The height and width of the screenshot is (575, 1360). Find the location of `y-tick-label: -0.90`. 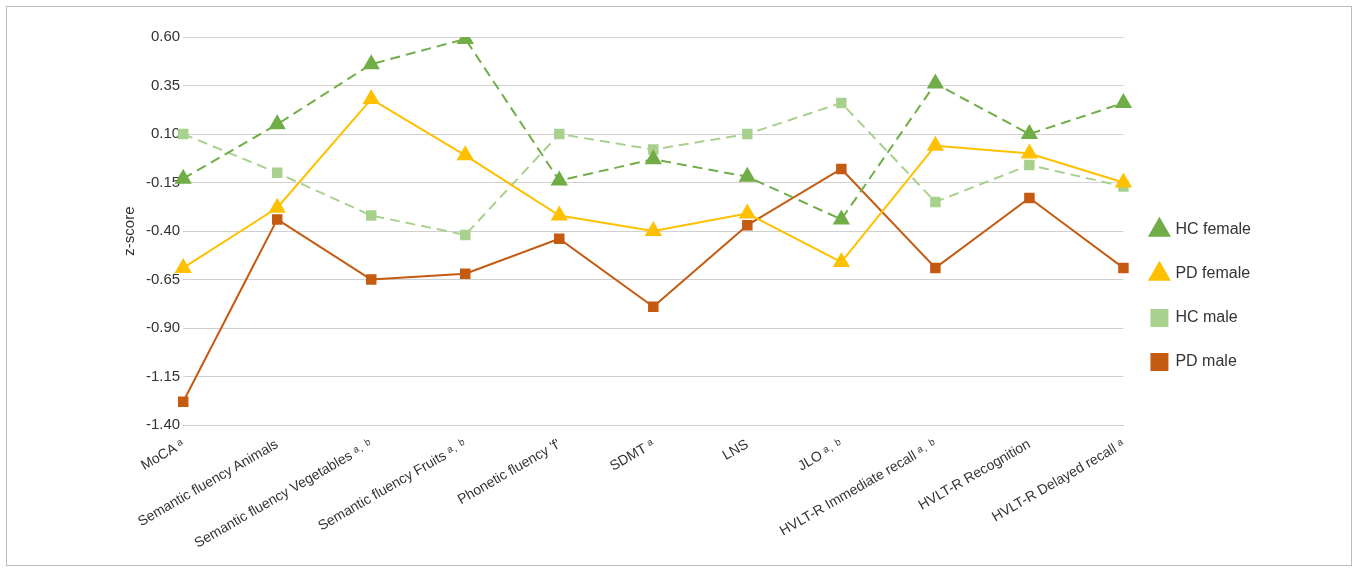

y-tick-label: -0.90 is located at coordinates (163, 327).